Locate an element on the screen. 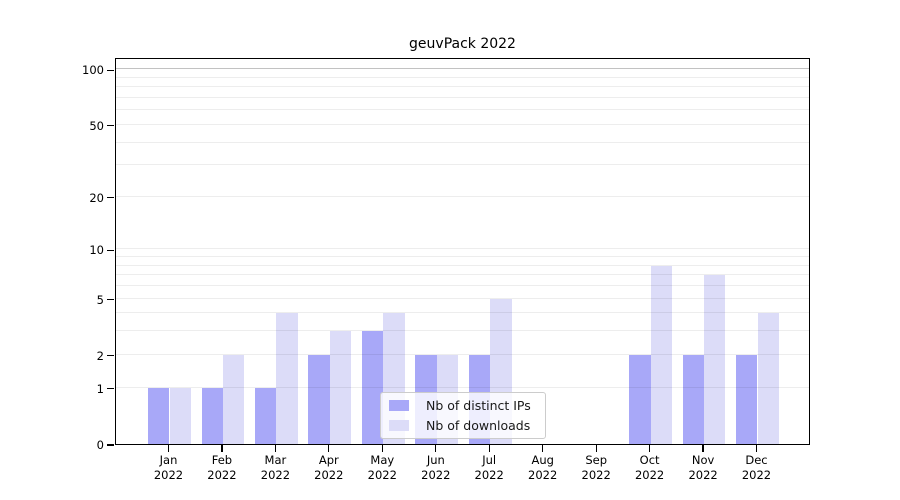  x-tick-label: Oct 2022 is located at coordinates (649, 467).